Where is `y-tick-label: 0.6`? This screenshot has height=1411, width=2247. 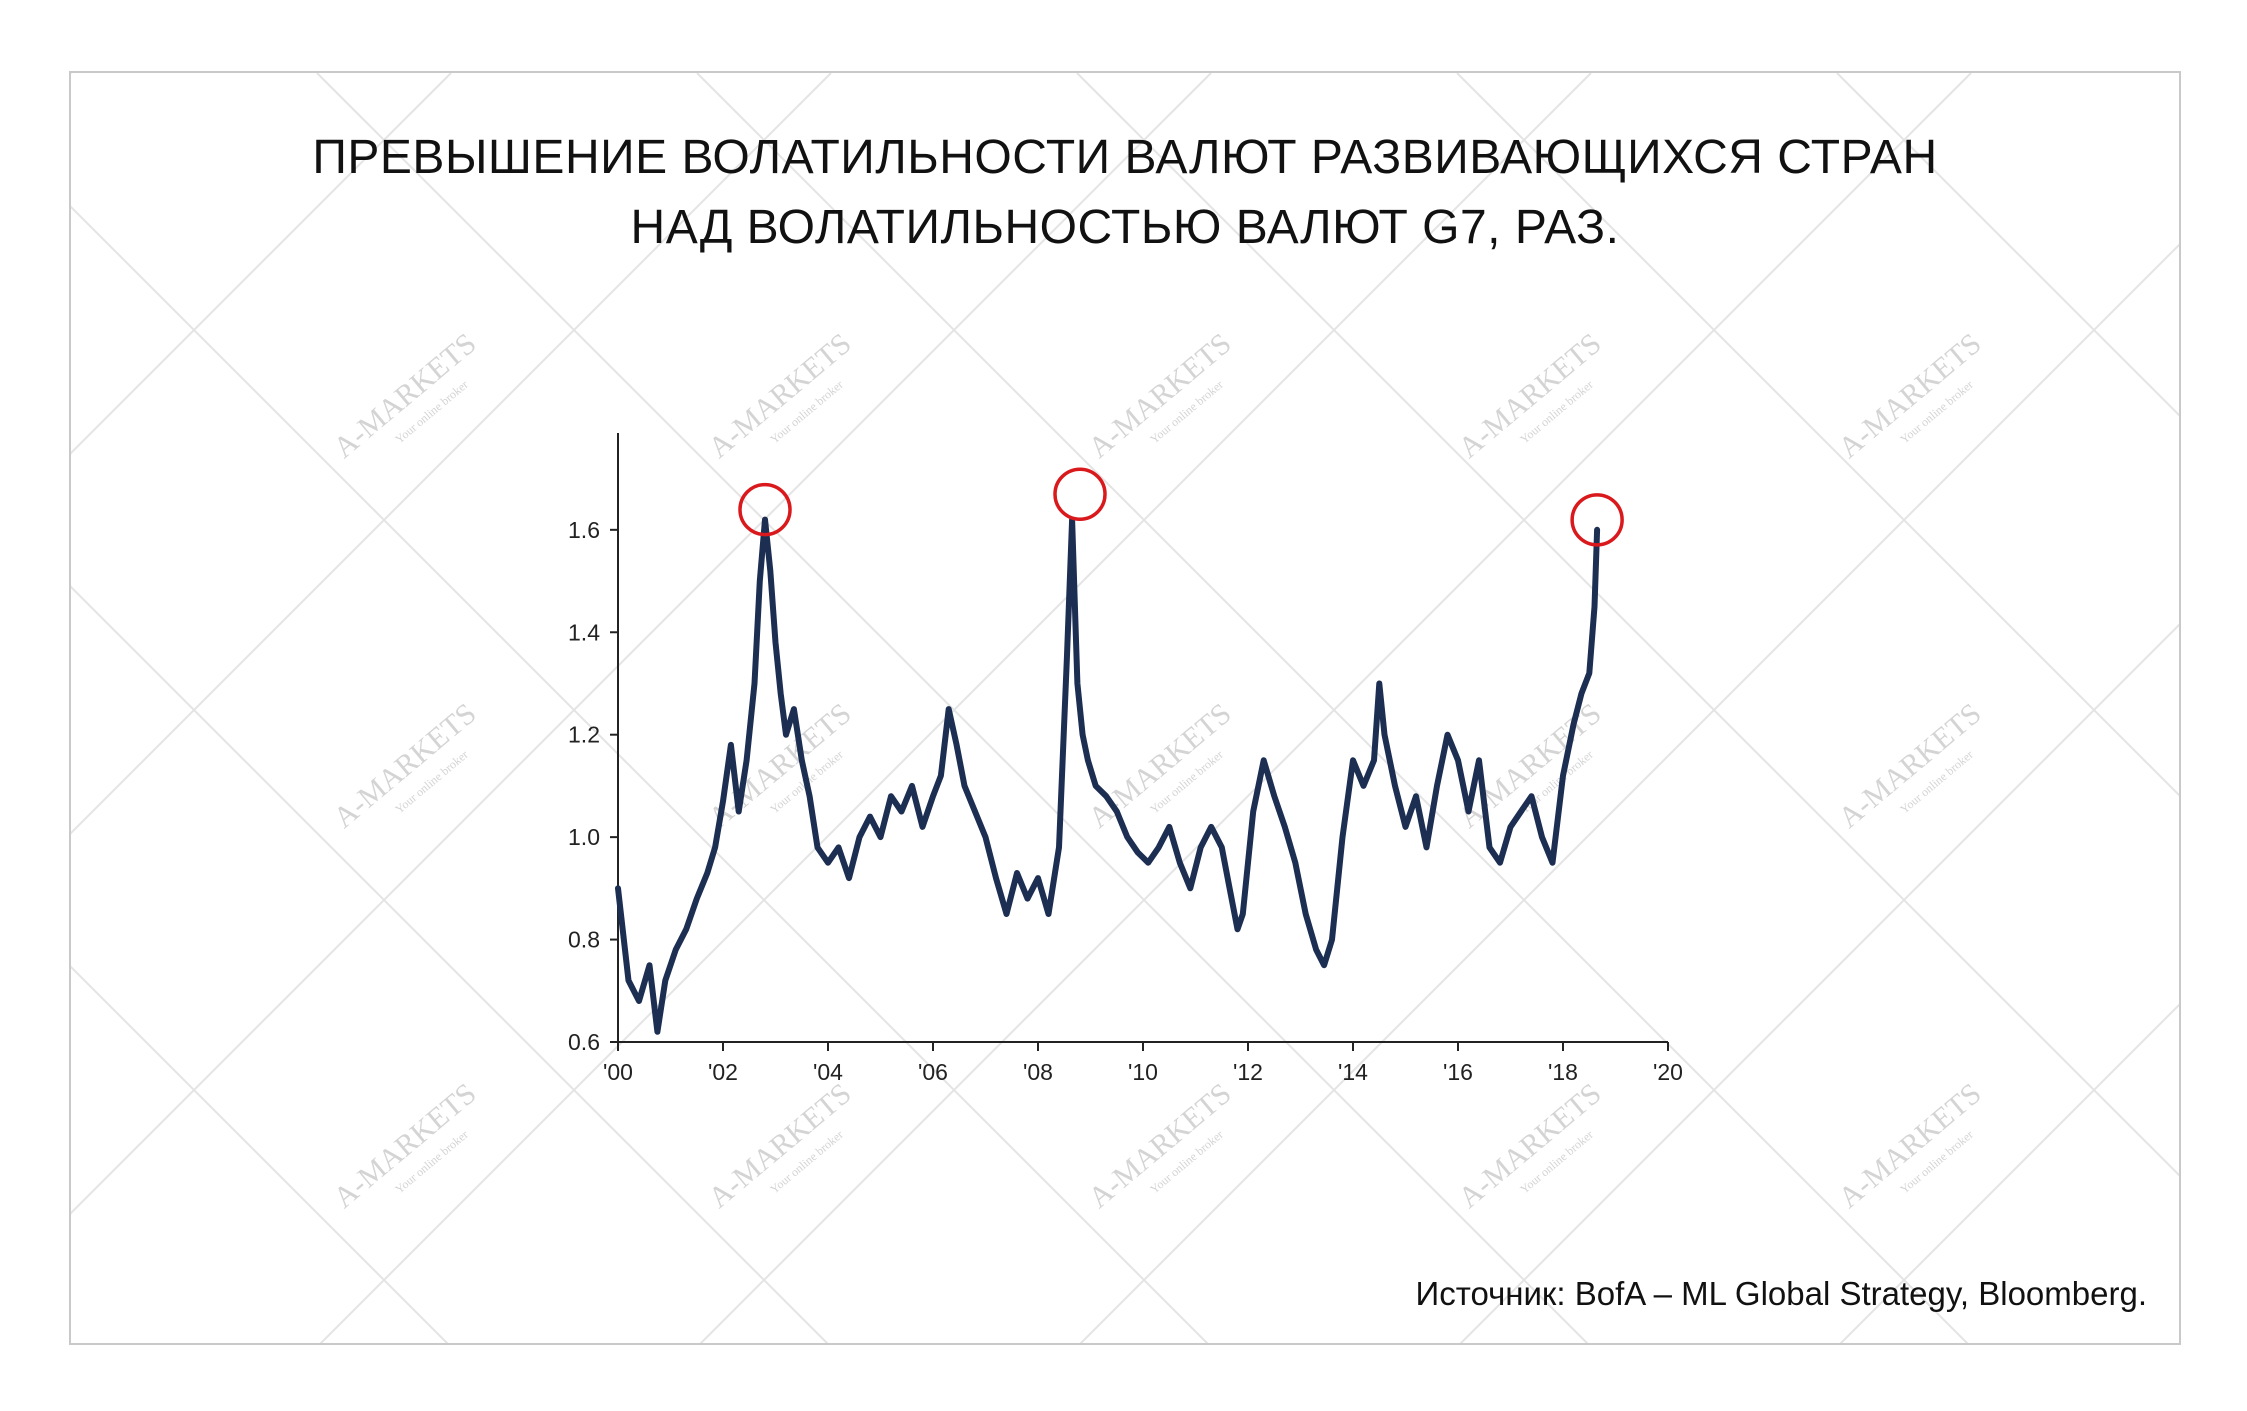
y-tick-label: 0.6 is located at coordinates (584, 1042).